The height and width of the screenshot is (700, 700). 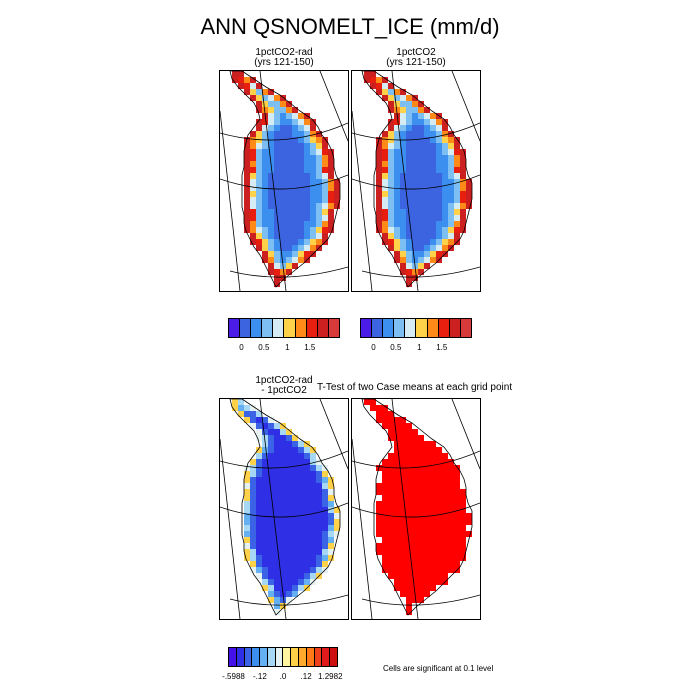 I want to click on panel-1-svg, so click(x=284, y=181).